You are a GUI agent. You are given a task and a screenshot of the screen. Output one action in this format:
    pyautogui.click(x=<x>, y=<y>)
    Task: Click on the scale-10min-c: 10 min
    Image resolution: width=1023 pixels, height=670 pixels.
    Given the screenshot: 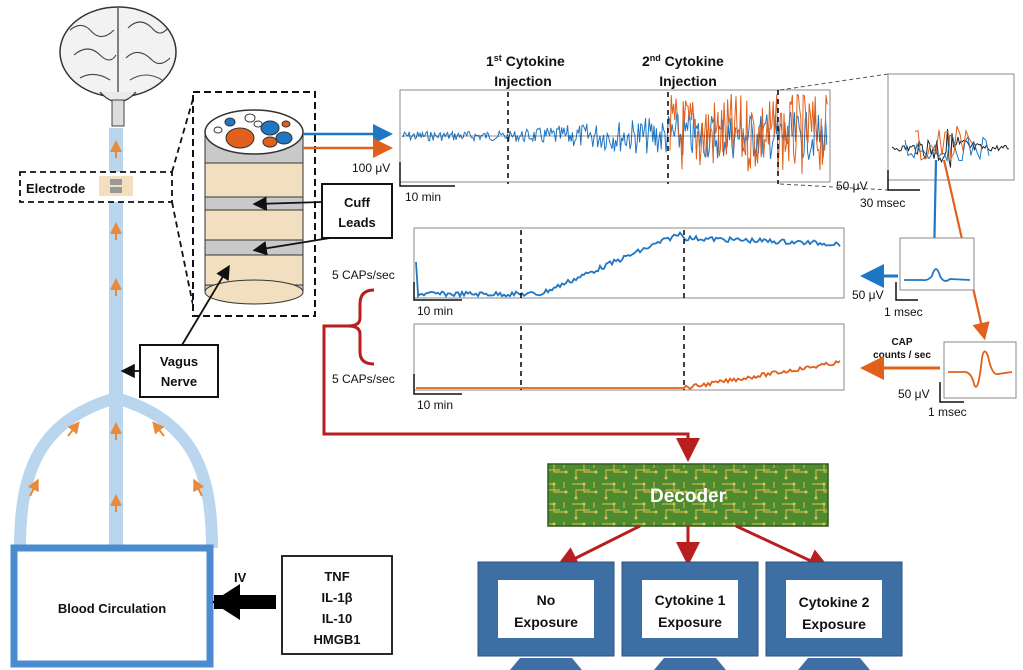 What is the action you would take?
    pyautogui.click(x=435, y=405)
    